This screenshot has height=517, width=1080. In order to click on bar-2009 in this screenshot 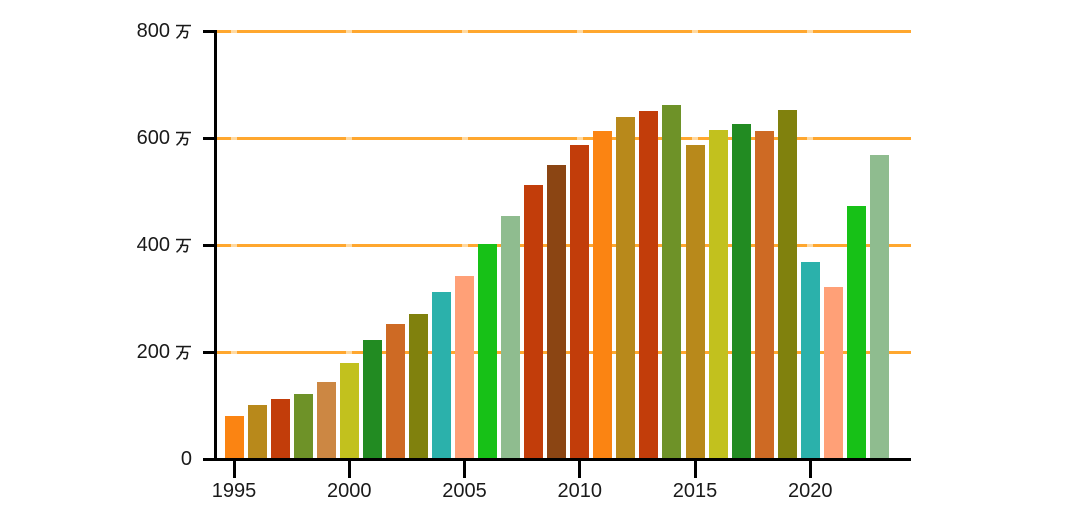, I will do `click(557, 311)`.